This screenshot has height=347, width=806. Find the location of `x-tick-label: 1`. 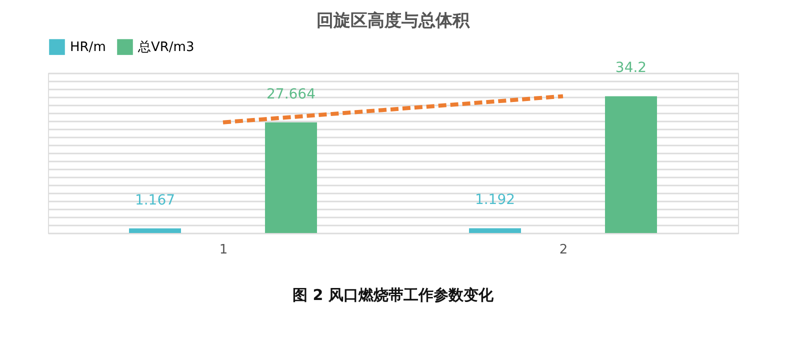

x-tick-label: 1 is located at coordinates (223, 250).